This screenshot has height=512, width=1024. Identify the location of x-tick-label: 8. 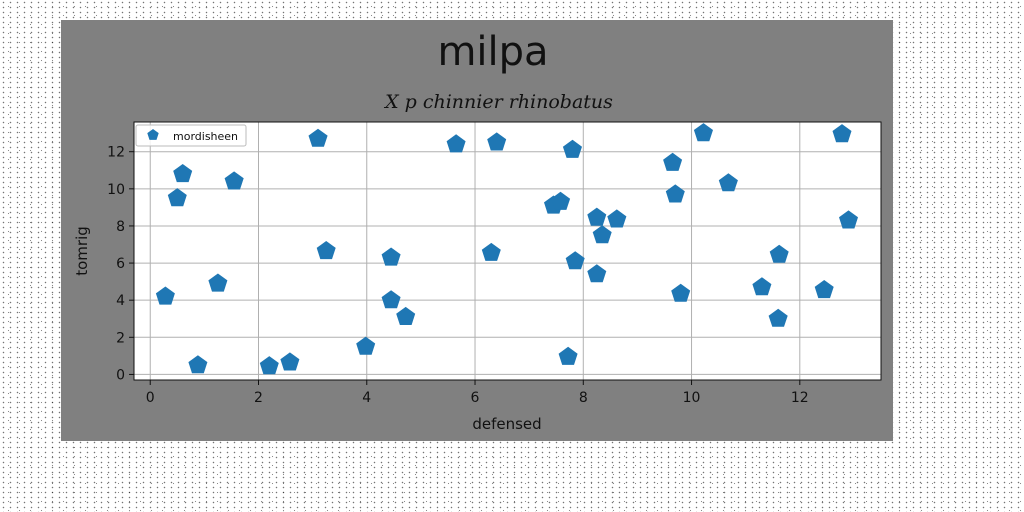
(583, 398).